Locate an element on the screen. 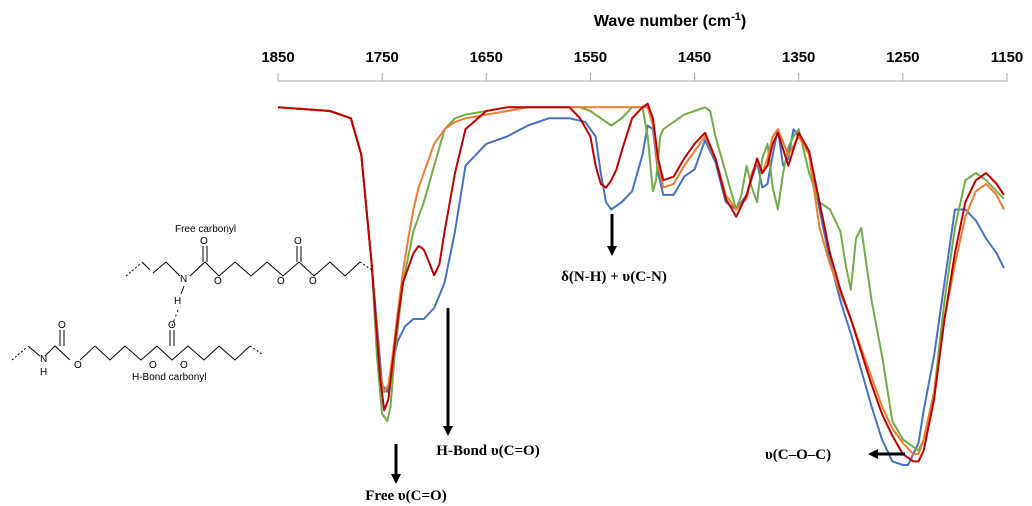 The width and height of the screenshot is (1032, 506). lower-chain-ends is located at coordinates (137, 353).